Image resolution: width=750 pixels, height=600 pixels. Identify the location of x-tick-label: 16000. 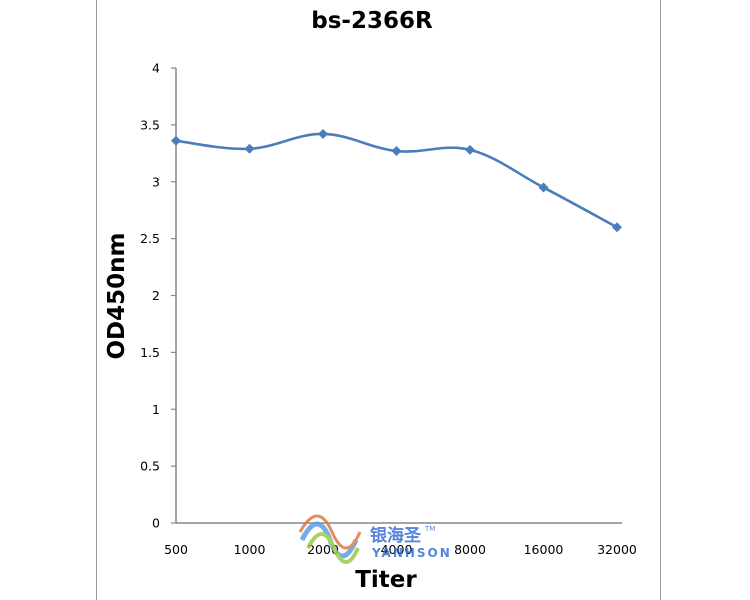
(544, 549).